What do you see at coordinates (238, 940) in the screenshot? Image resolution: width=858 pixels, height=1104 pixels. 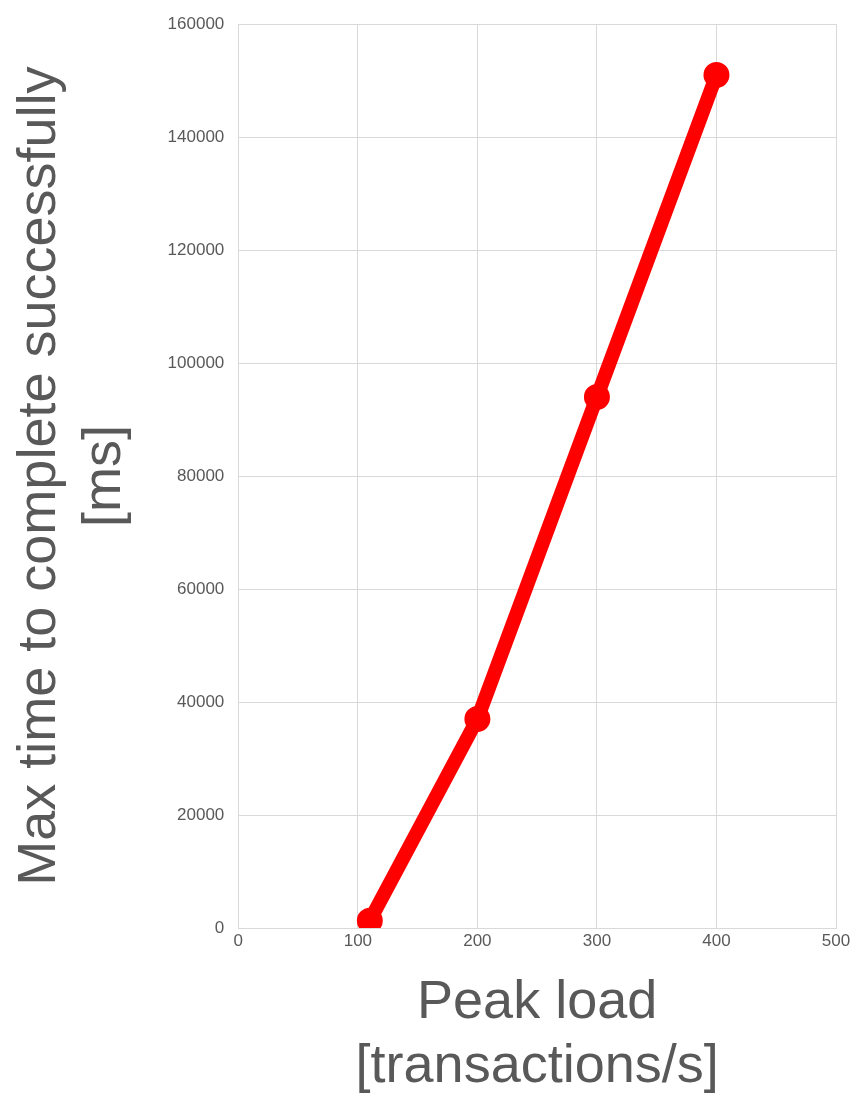 I see `x-tick-label: 0` at bounding box center [238, 940].